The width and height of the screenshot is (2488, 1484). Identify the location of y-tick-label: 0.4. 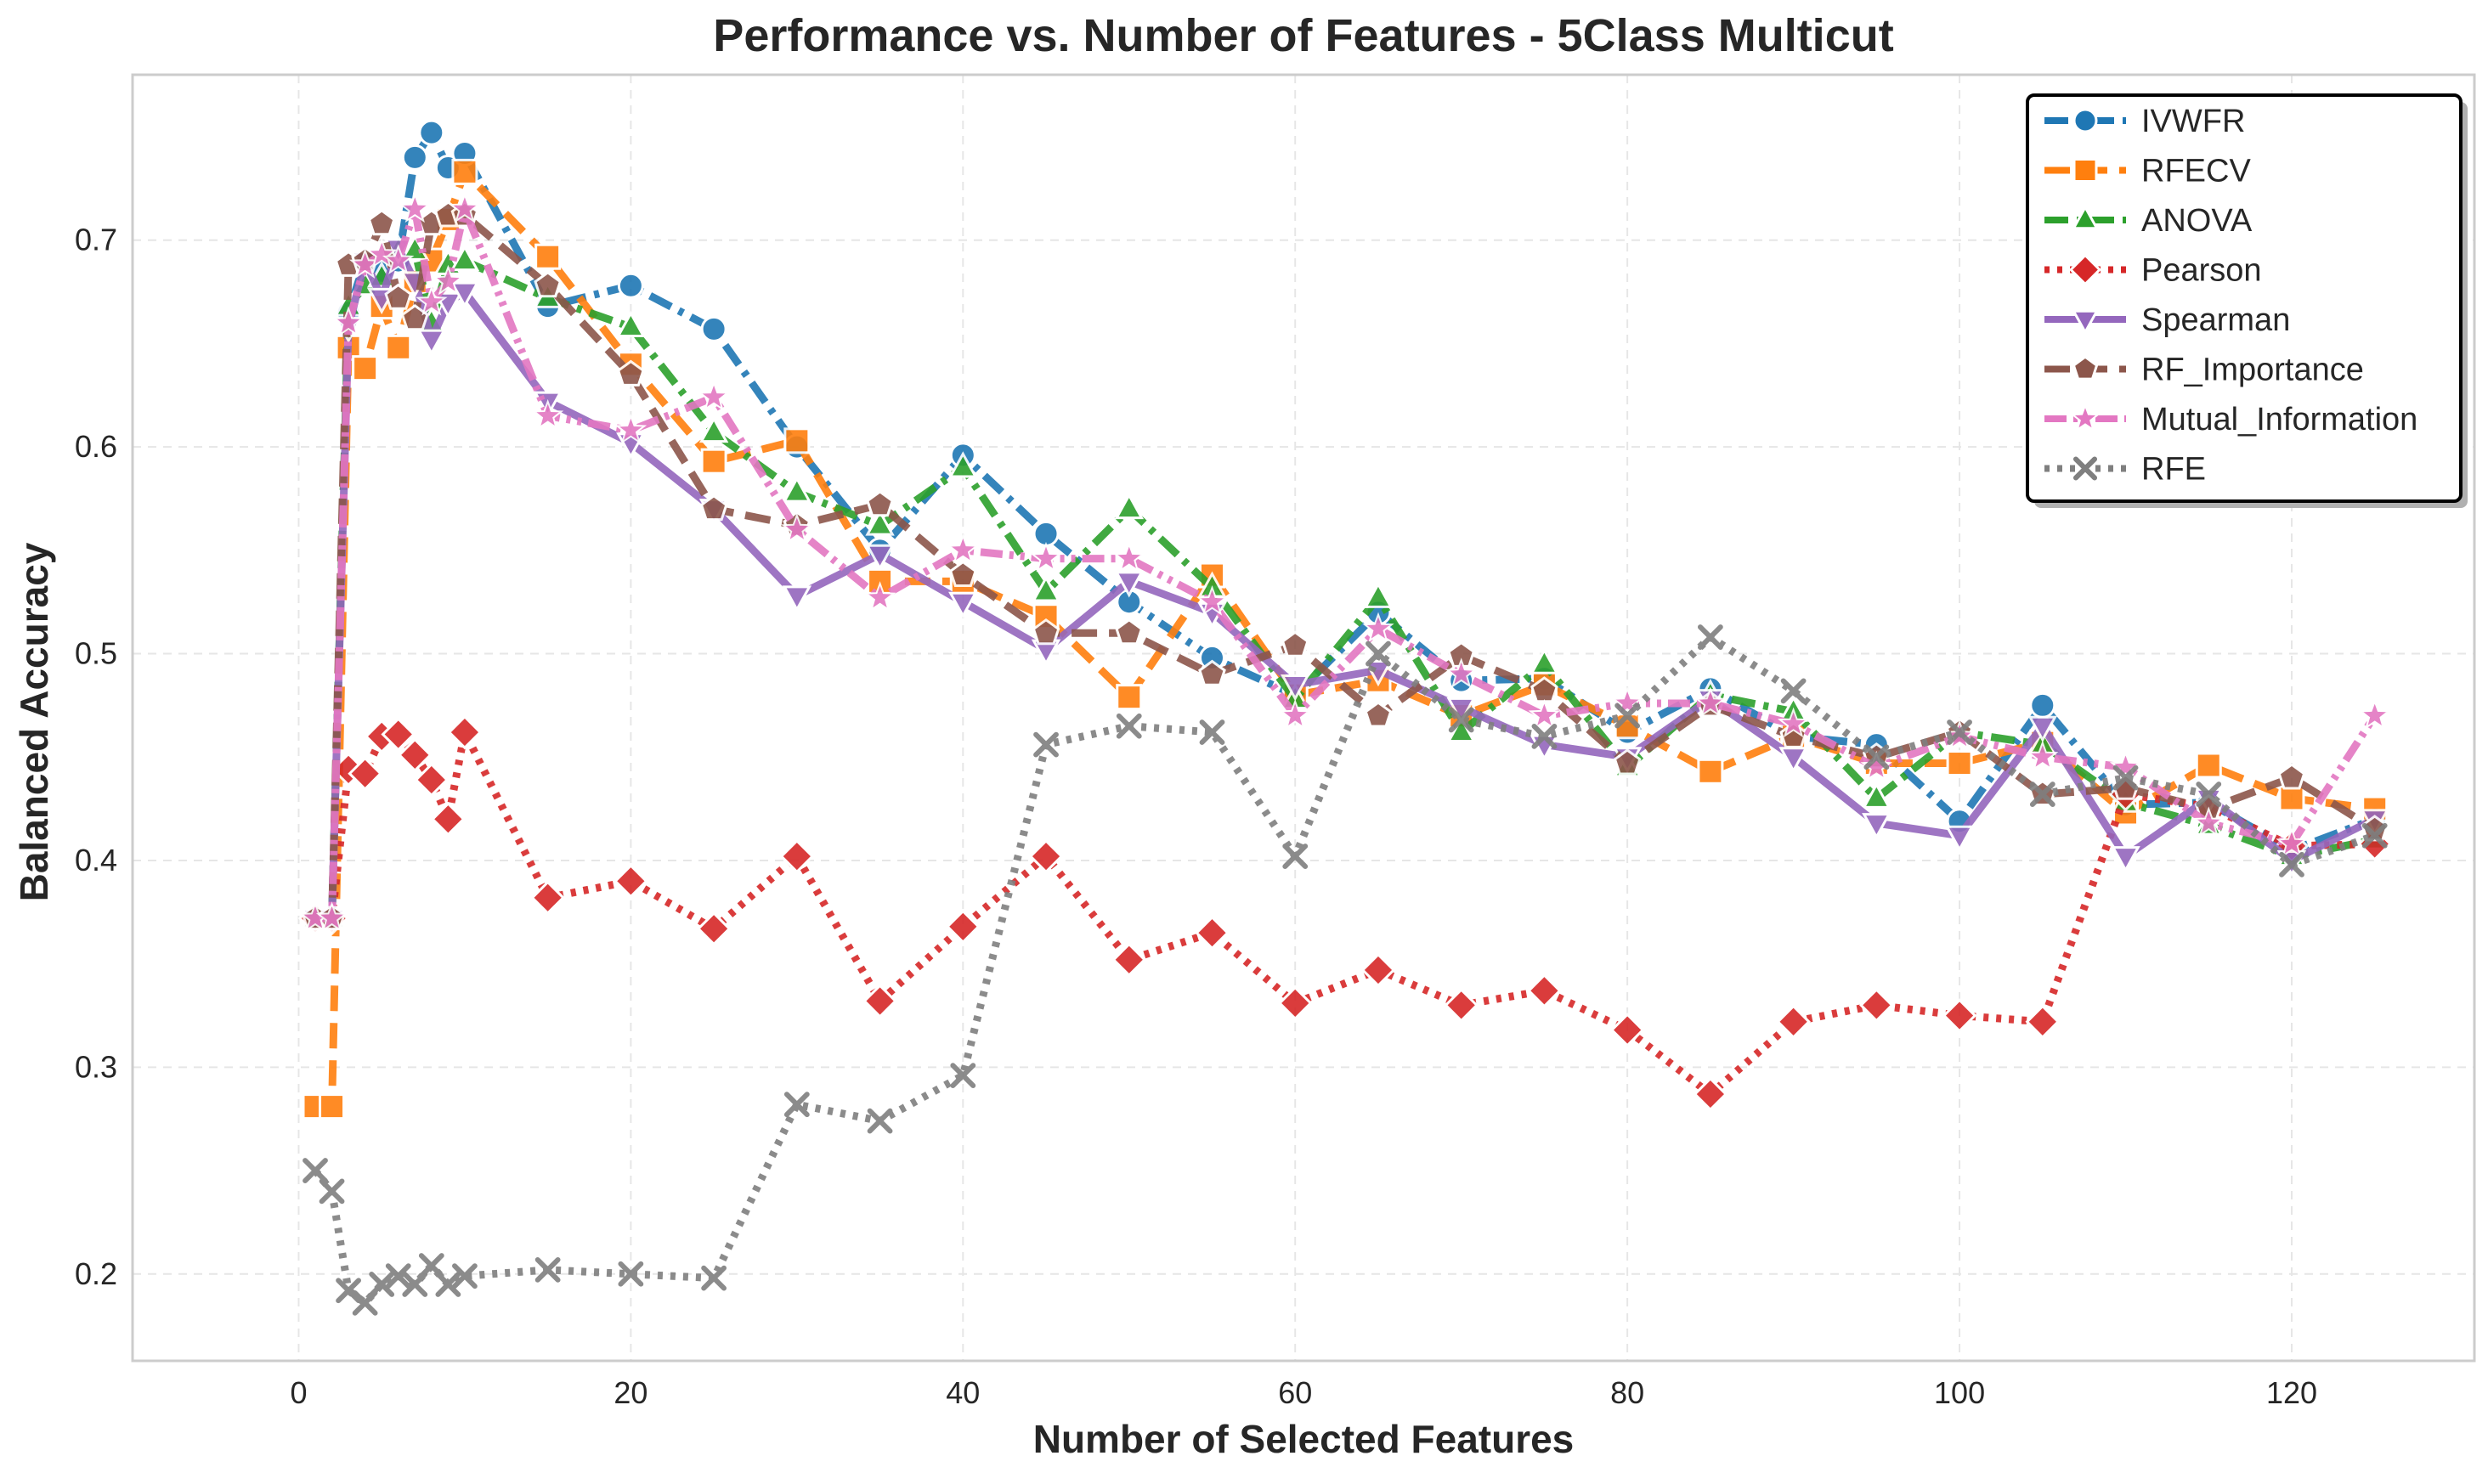
(96, 860).